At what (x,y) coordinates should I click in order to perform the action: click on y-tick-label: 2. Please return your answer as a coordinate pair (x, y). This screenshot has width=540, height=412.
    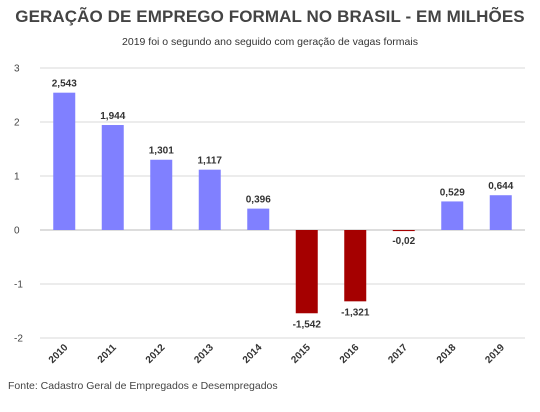
    Looking at the image, I should click on (17, 123).